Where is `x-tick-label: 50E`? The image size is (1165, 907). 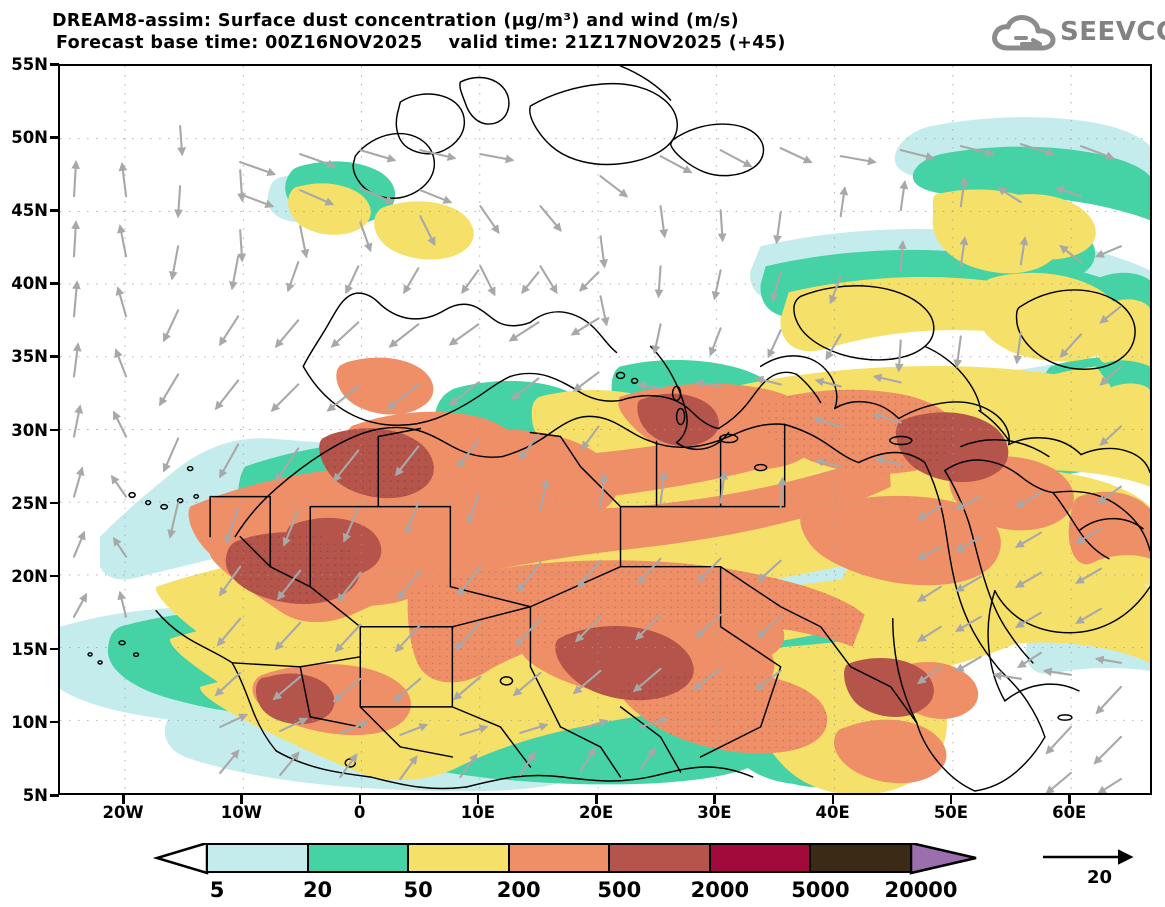
x-tick-label: 50E is located at coordinates (951, 812).